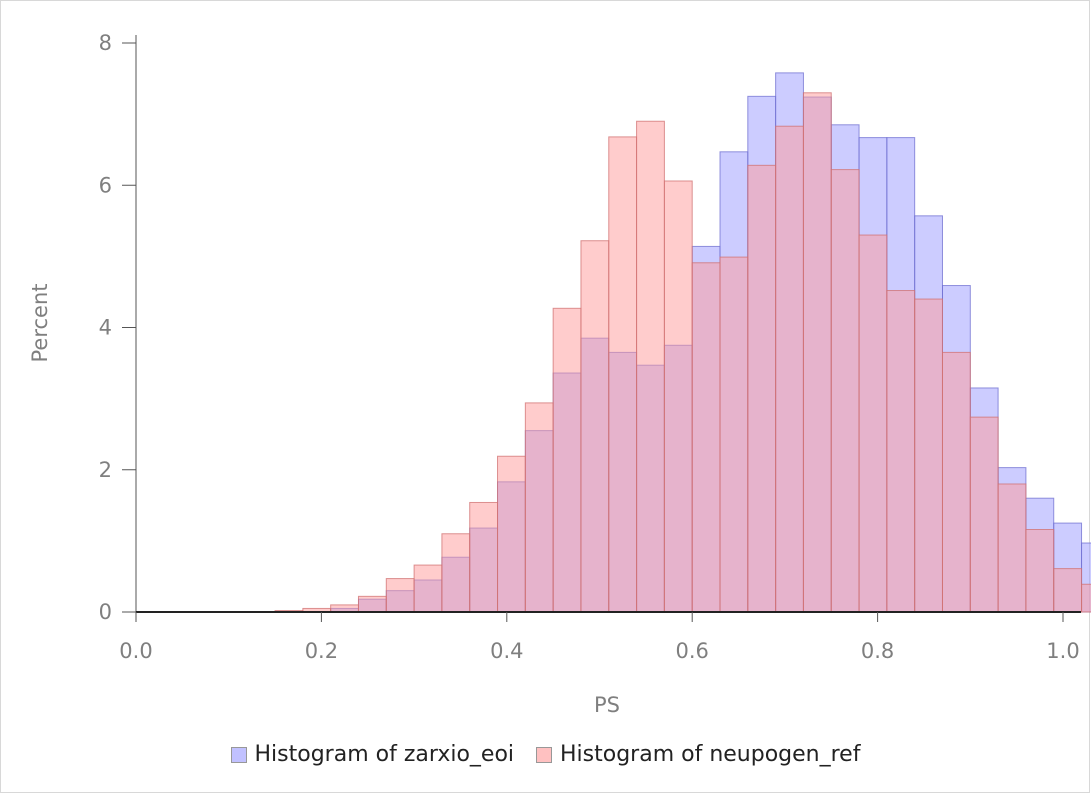 This screenshot has height=794, width=1091. What do you see at coordinates (105, 43) in the screenshot?
I see `y-tick-label-4: 8` at bounding box center [105, 43].